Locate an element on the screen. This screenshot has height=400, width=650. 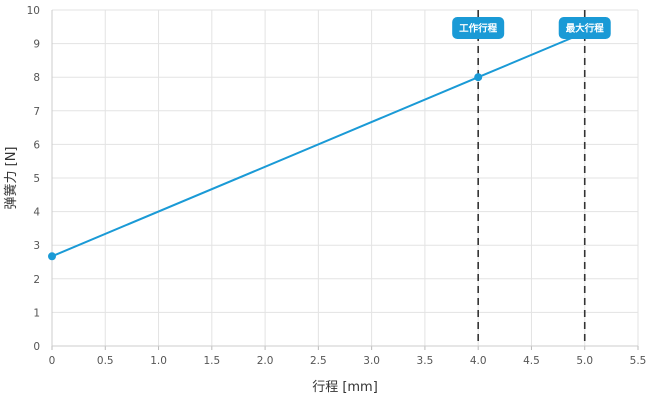
x-tick-label: 3.5 is located at coordinates (425, 361).